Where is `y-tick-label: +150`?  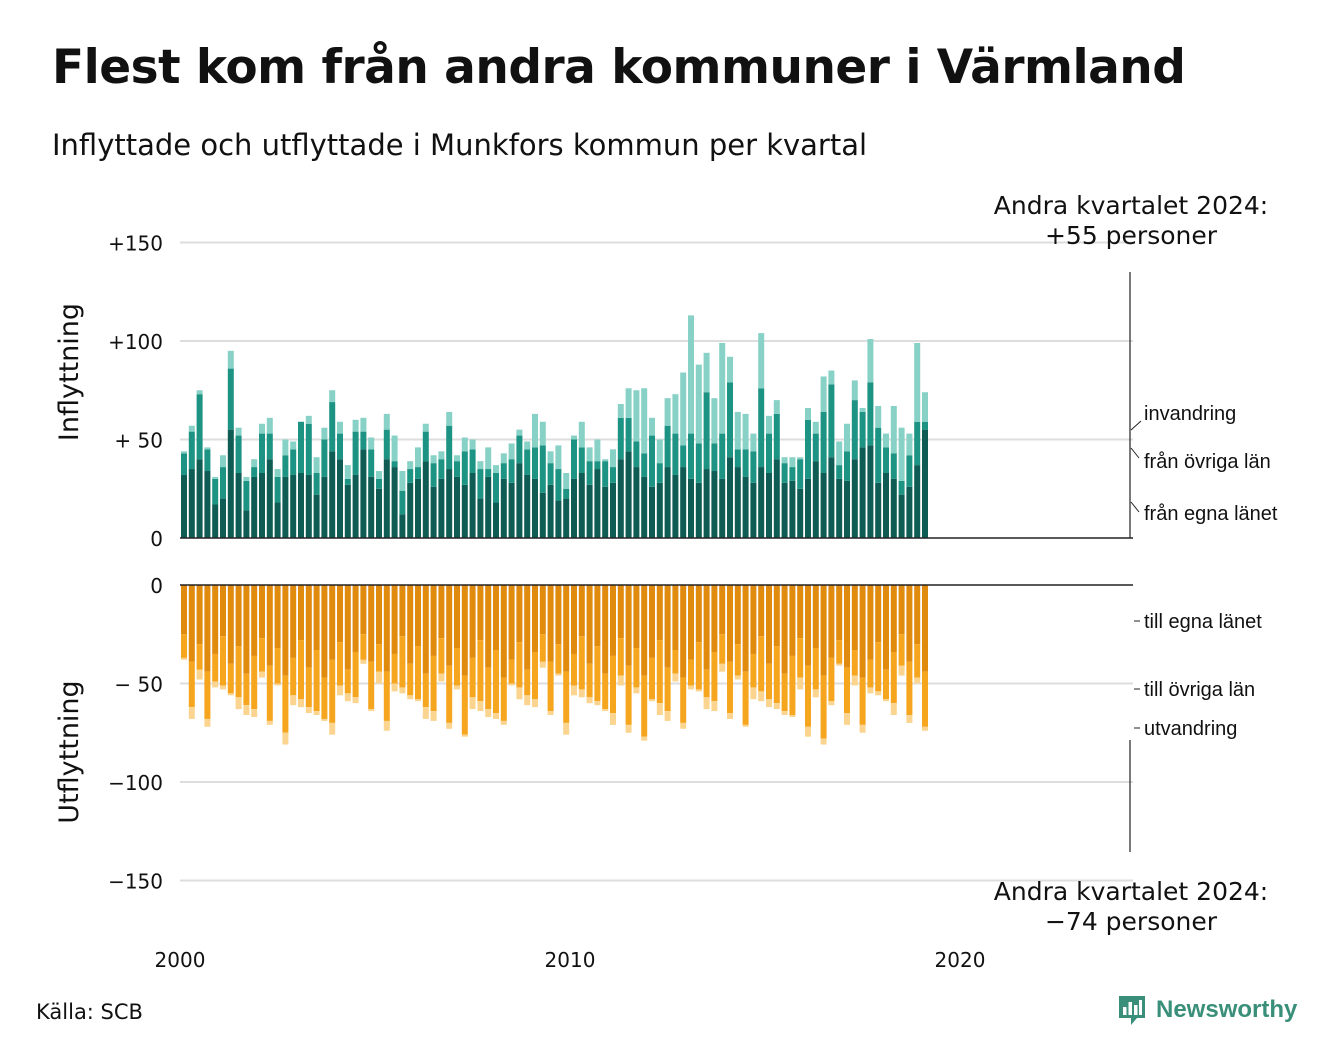 y-tick-label: +150 is located at coordinates (135, 244).